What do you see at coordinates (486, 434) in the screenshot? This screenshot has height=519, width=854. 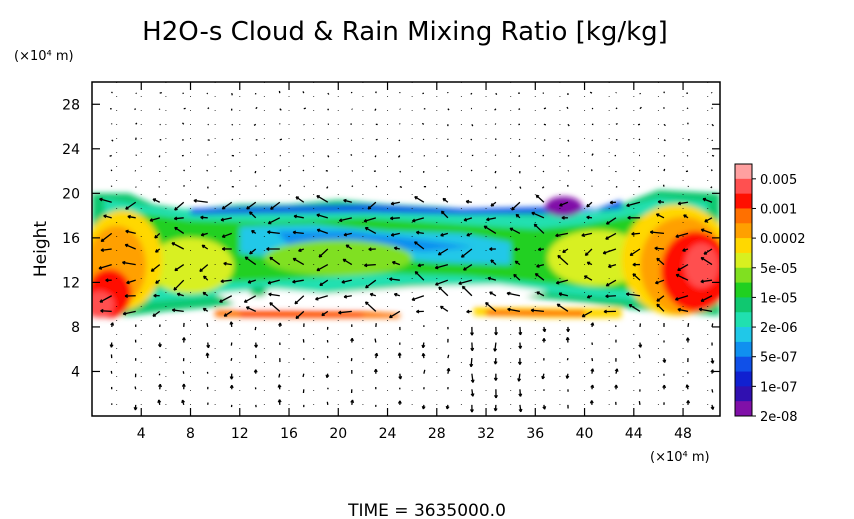 I see `x-tick-label: 32` at bounding box center [486, 434].